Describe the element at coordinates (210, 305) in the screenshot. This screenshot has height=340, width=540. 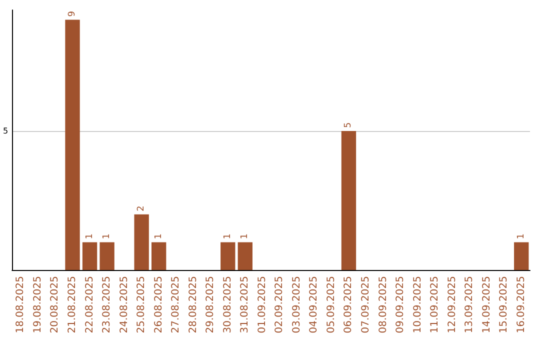
I see `x-tick-label: 29.08.2025` at that location.